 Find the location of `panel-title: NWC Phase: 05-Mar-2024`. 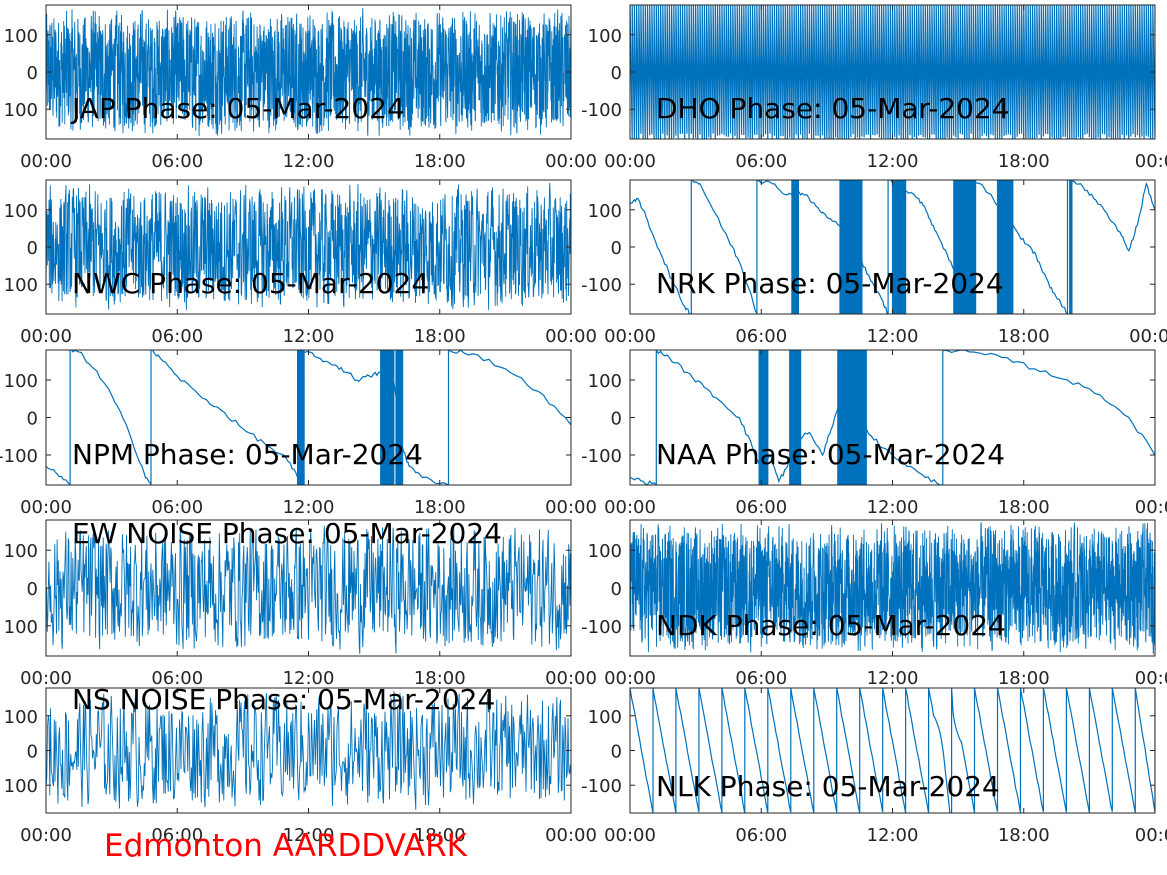

panel-title: NWC Phase: 05-Mar-2024 is located at coordinates (250, 283).